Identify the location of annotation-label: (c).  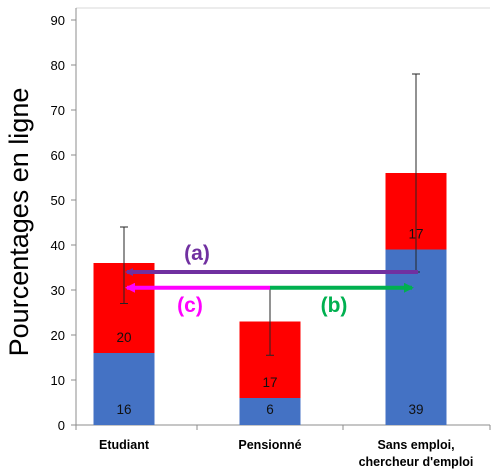
(190, 305).